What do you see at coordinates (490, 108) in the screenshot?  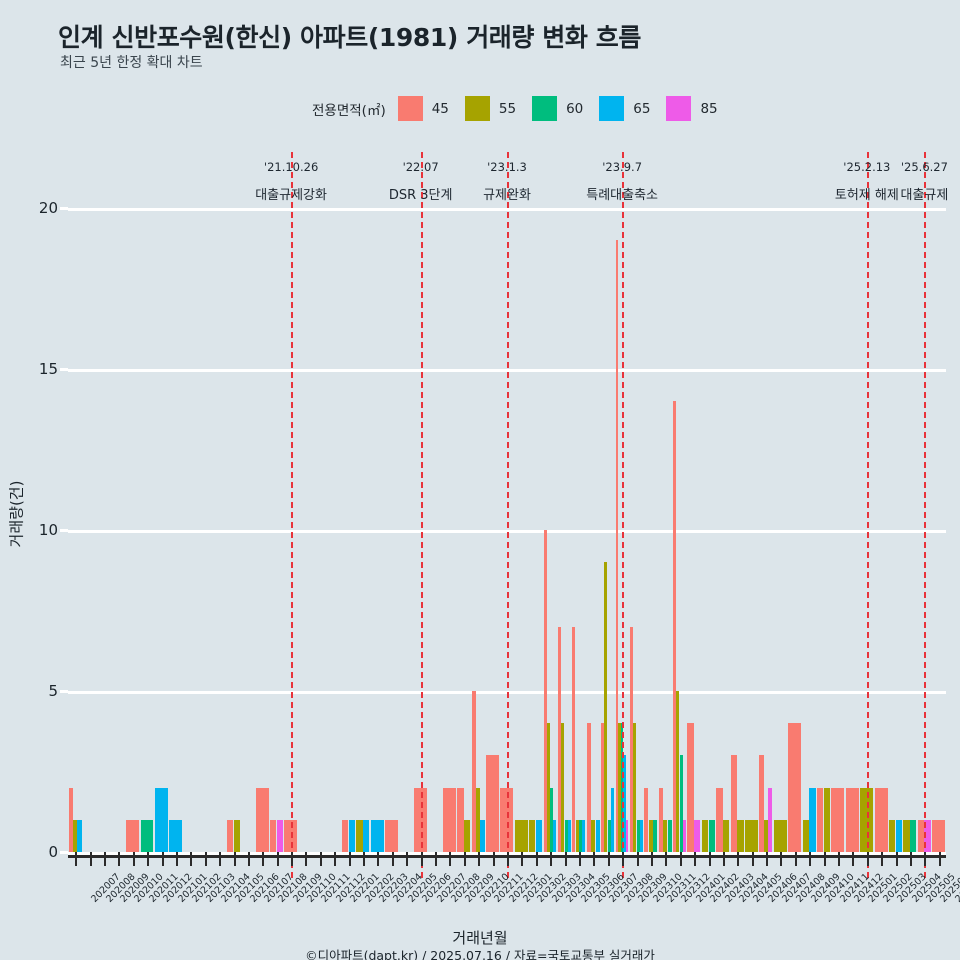 I see `legend-item-55: 55` at bounding box center [490, 108].